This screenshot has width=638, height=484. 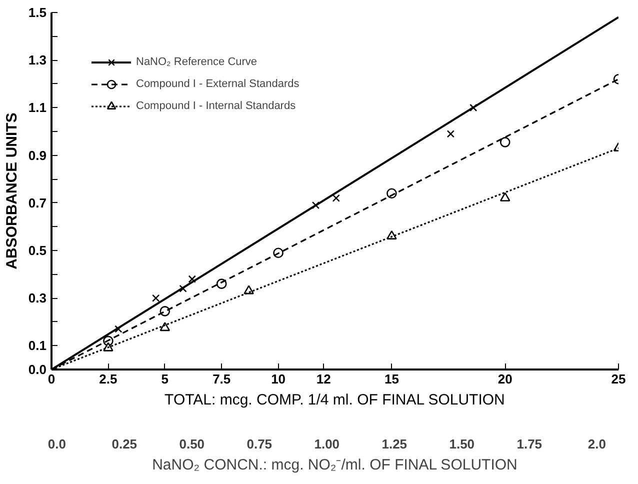 What do you see at coordinates (197, 62) in the screenshot?
I see `legend-label: NaNO₂ Reference Curve` at bounding box center [197, 62].